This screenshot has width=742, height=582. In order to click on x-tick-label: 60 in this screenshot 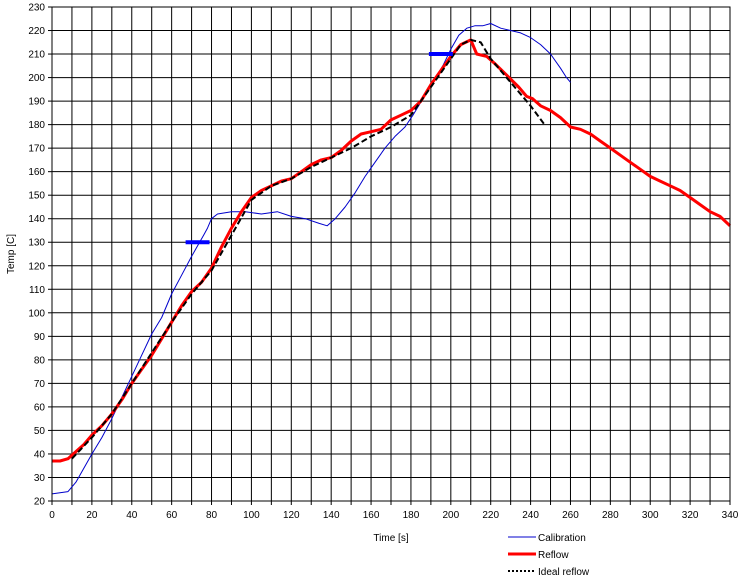, I will do `click(172, 515)`.